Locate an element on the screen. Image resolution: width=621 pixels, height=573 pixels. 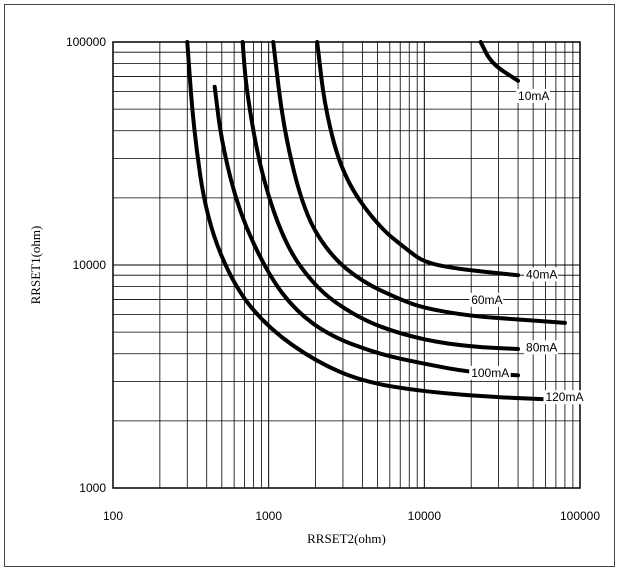
curve-label-80ma: 80mA is located at coordinates (541, 347).